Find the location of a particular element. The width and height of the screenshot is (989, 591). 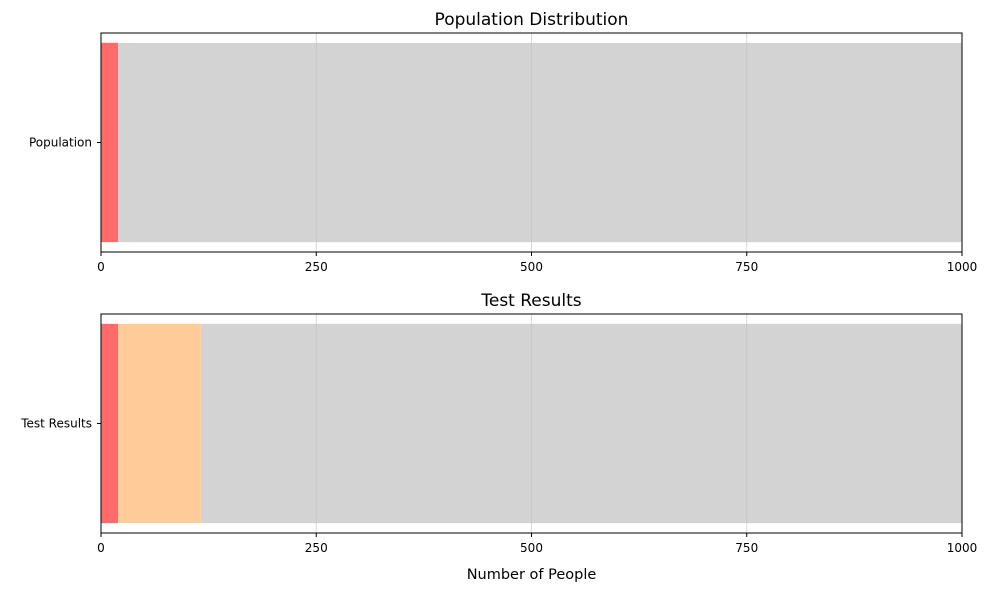

y-tick-label: Population is located at coordinates (60, 143).